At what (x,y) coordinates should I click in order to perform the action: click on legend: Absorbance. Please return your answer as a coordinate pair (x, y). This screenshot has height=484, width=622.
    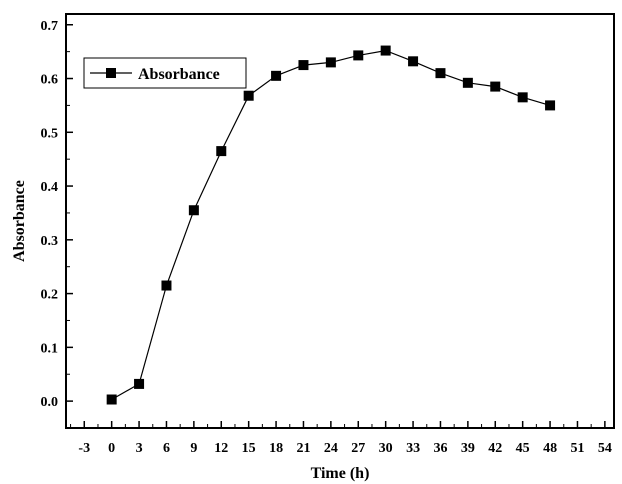
    Looking at the image, I should click on (165, 73).